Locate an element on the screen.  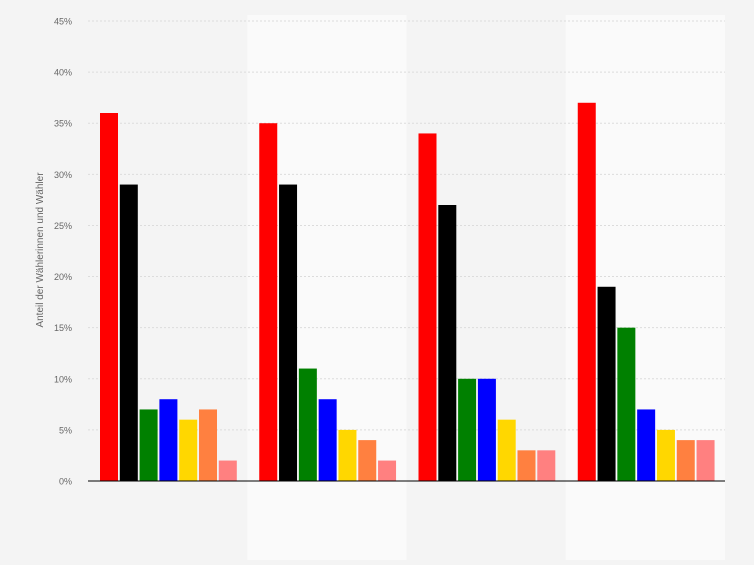
y-tick-label: 15% is located at coordinates (63, 328).